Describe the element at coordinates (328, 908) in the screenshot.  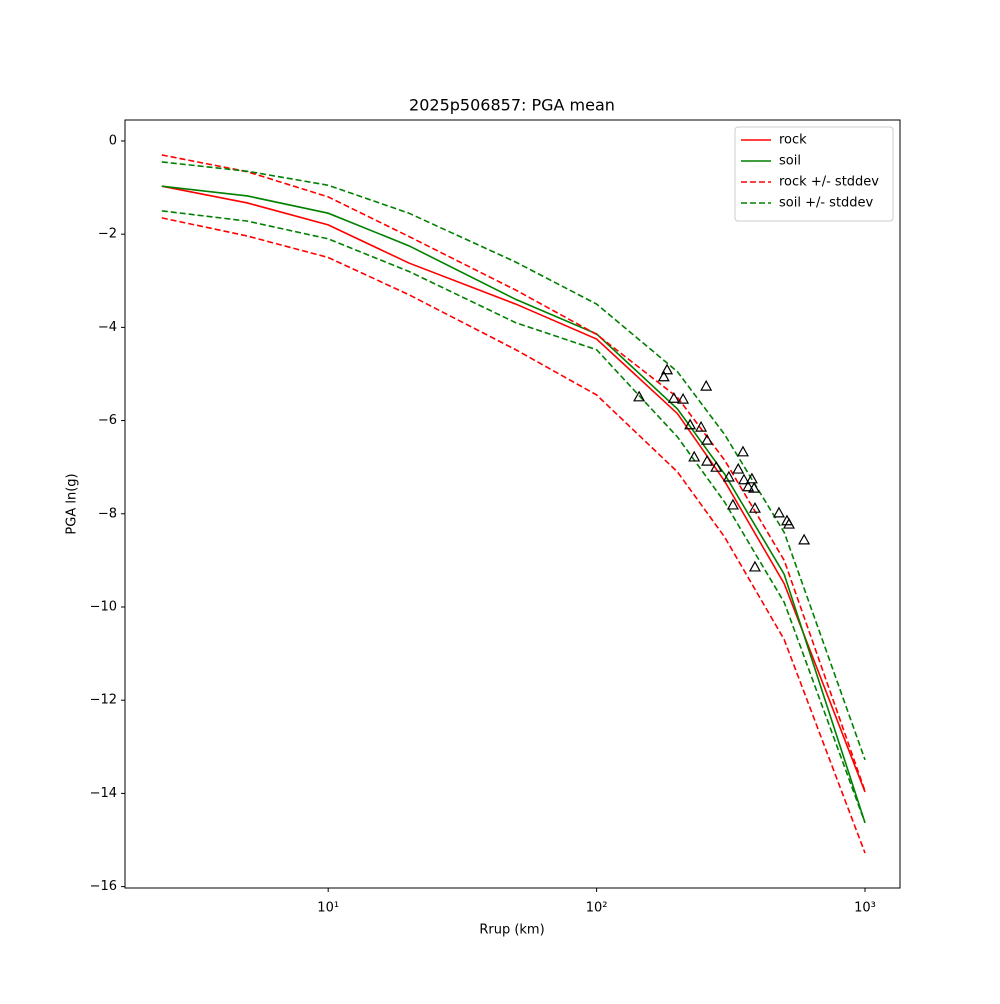
I see `x-tick-label: 10¹` at that location.